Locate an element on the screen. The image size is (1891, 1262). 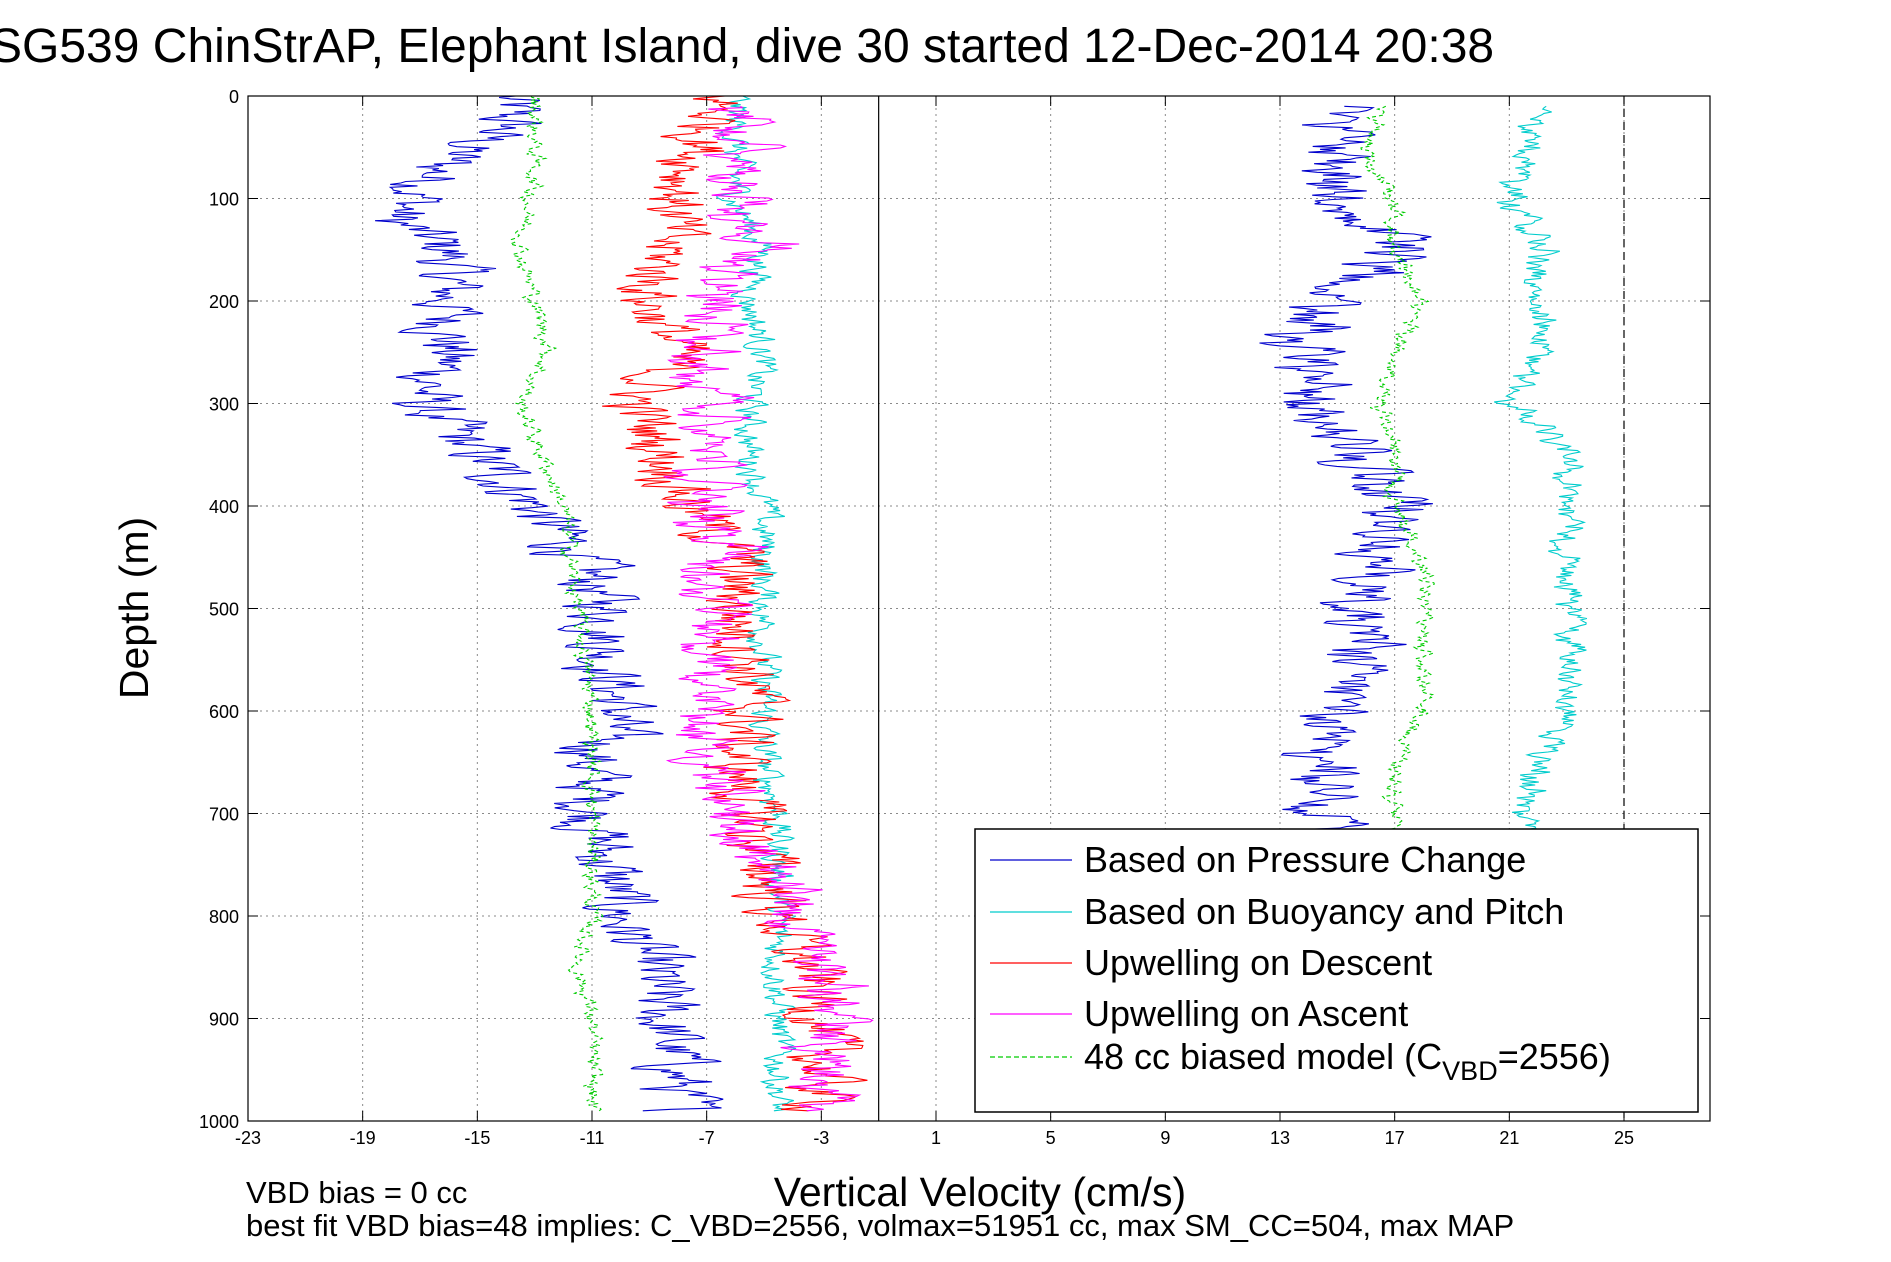
legend-label: Based on Pressure Change is located at coordinates (1305, 859).